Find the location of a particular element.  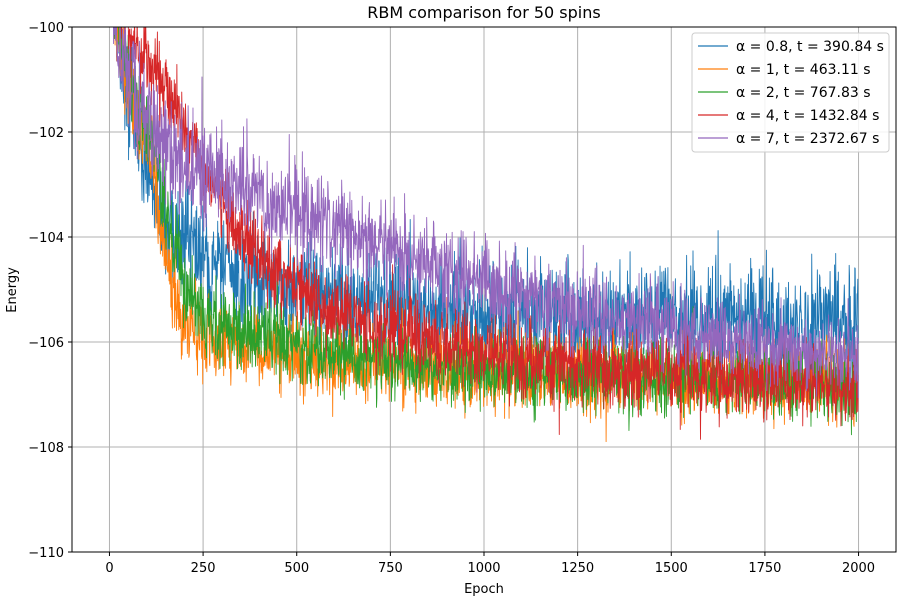

y-axis: −110 −108 −106 −104 −102 −100 is located at coordinates (50, 291).